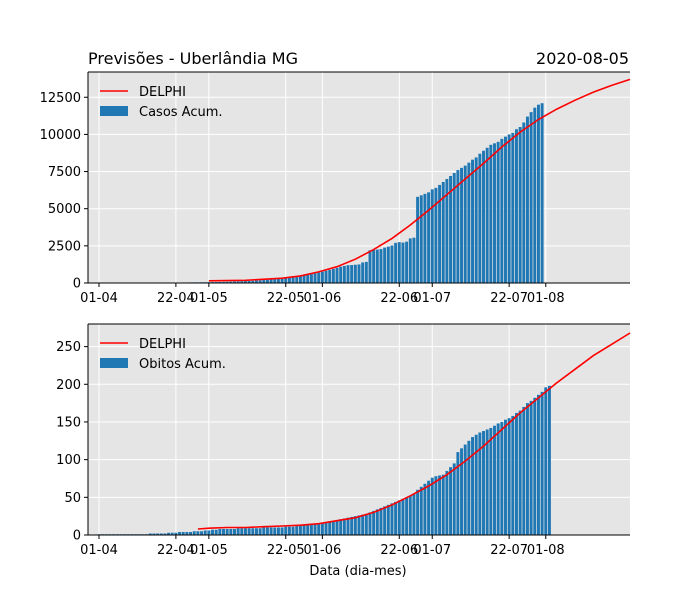  Describe the element at coordinates (163, 354) in the screenshot. I see `legend: DELPHI Obitos Acum.` at that location.